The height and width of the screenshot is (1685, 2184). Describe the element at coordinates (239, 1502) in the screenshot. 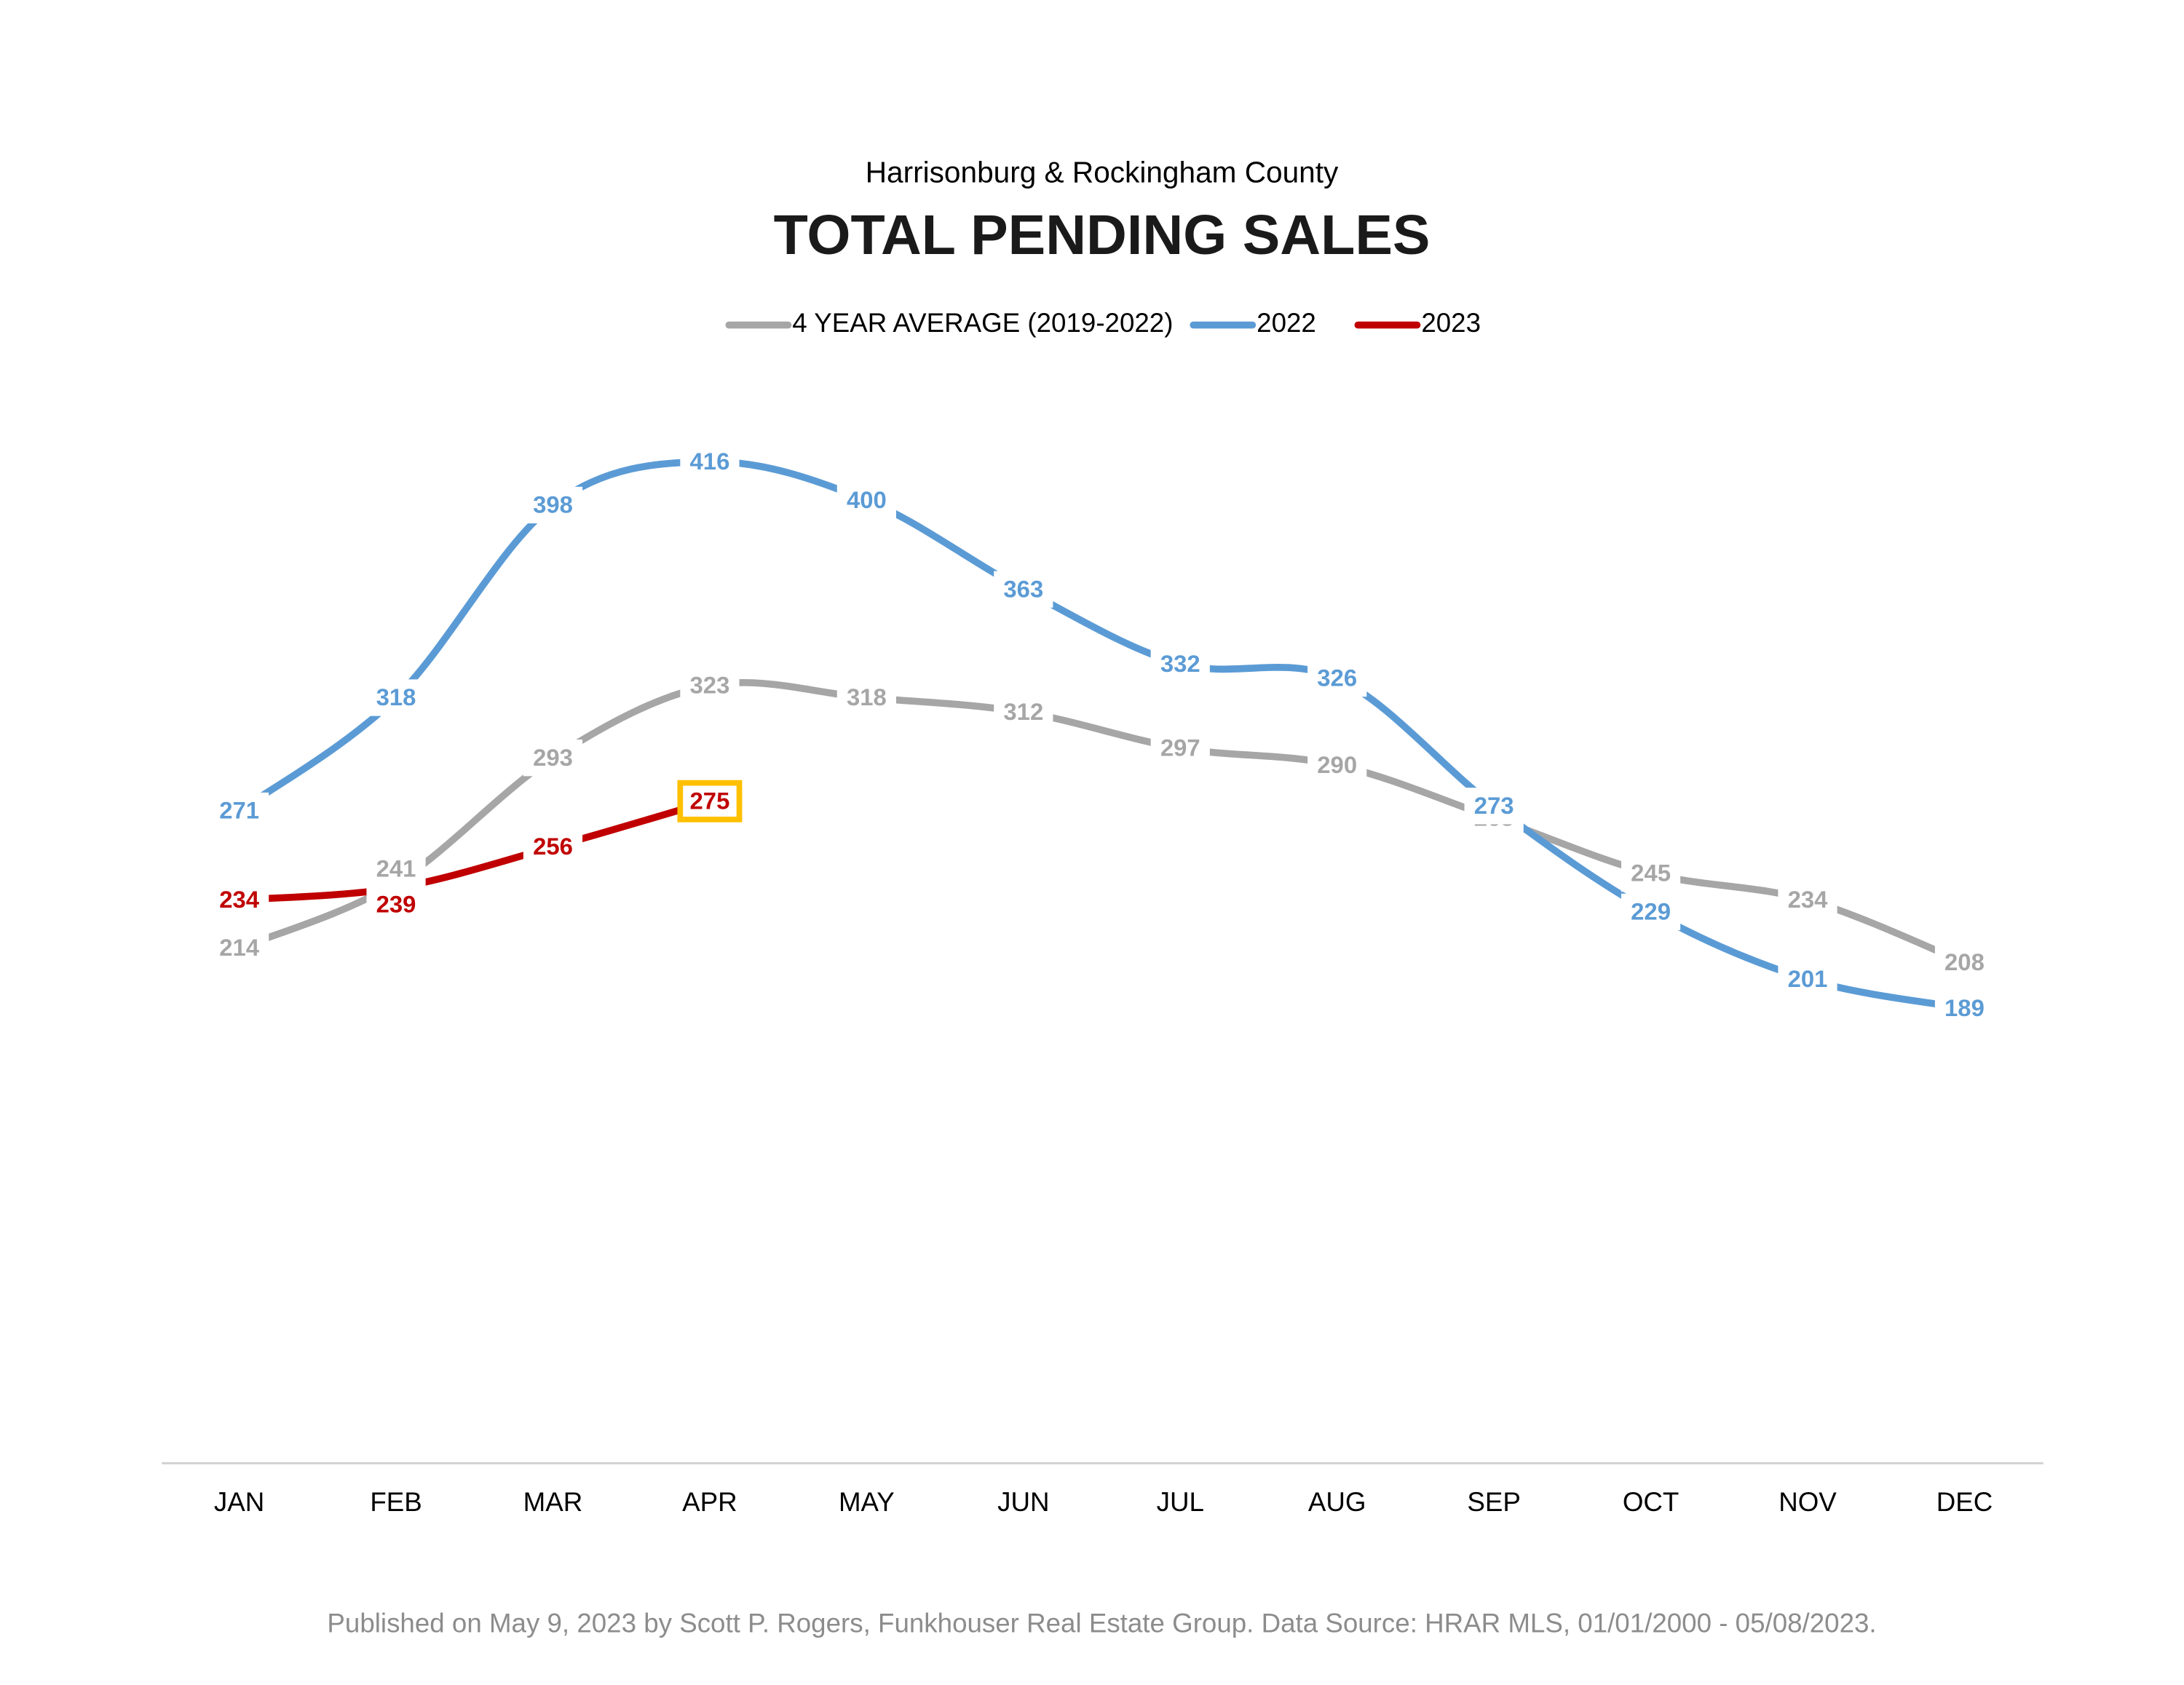

I see `x-tick-label: JAN` at that location.